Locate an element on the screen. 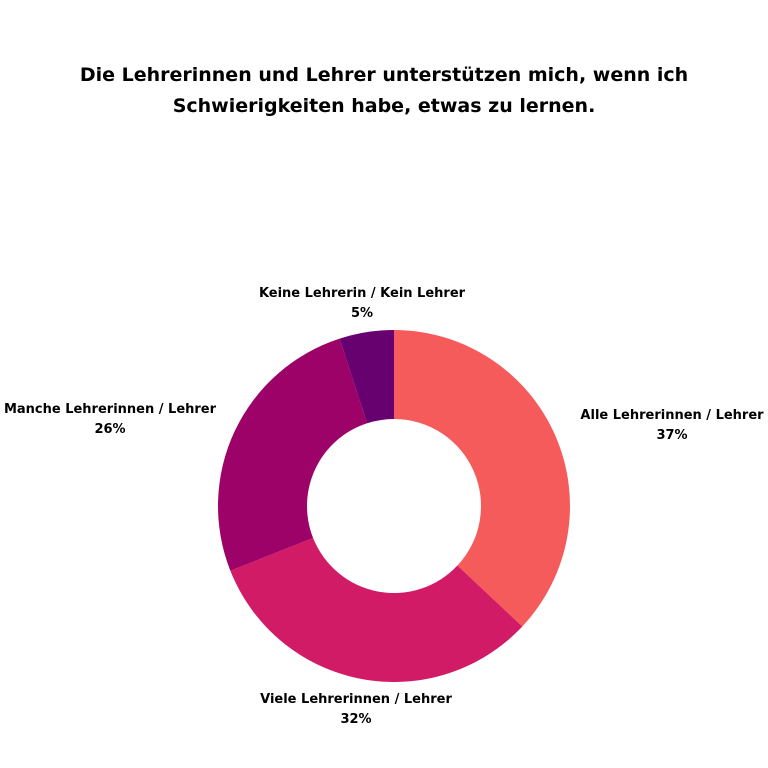 This screenshot has height=768, width=768. slice-label-keine-value: 5% is located at coordinates (362, 313).